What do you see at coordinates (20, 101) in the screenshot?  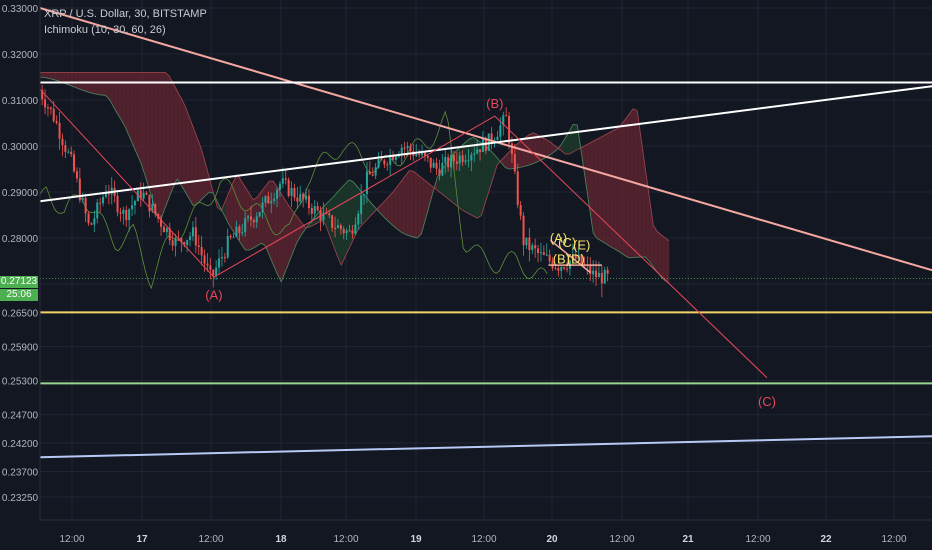 I see `price-tick-label: 0.31000` at bounding box center [20, 101].